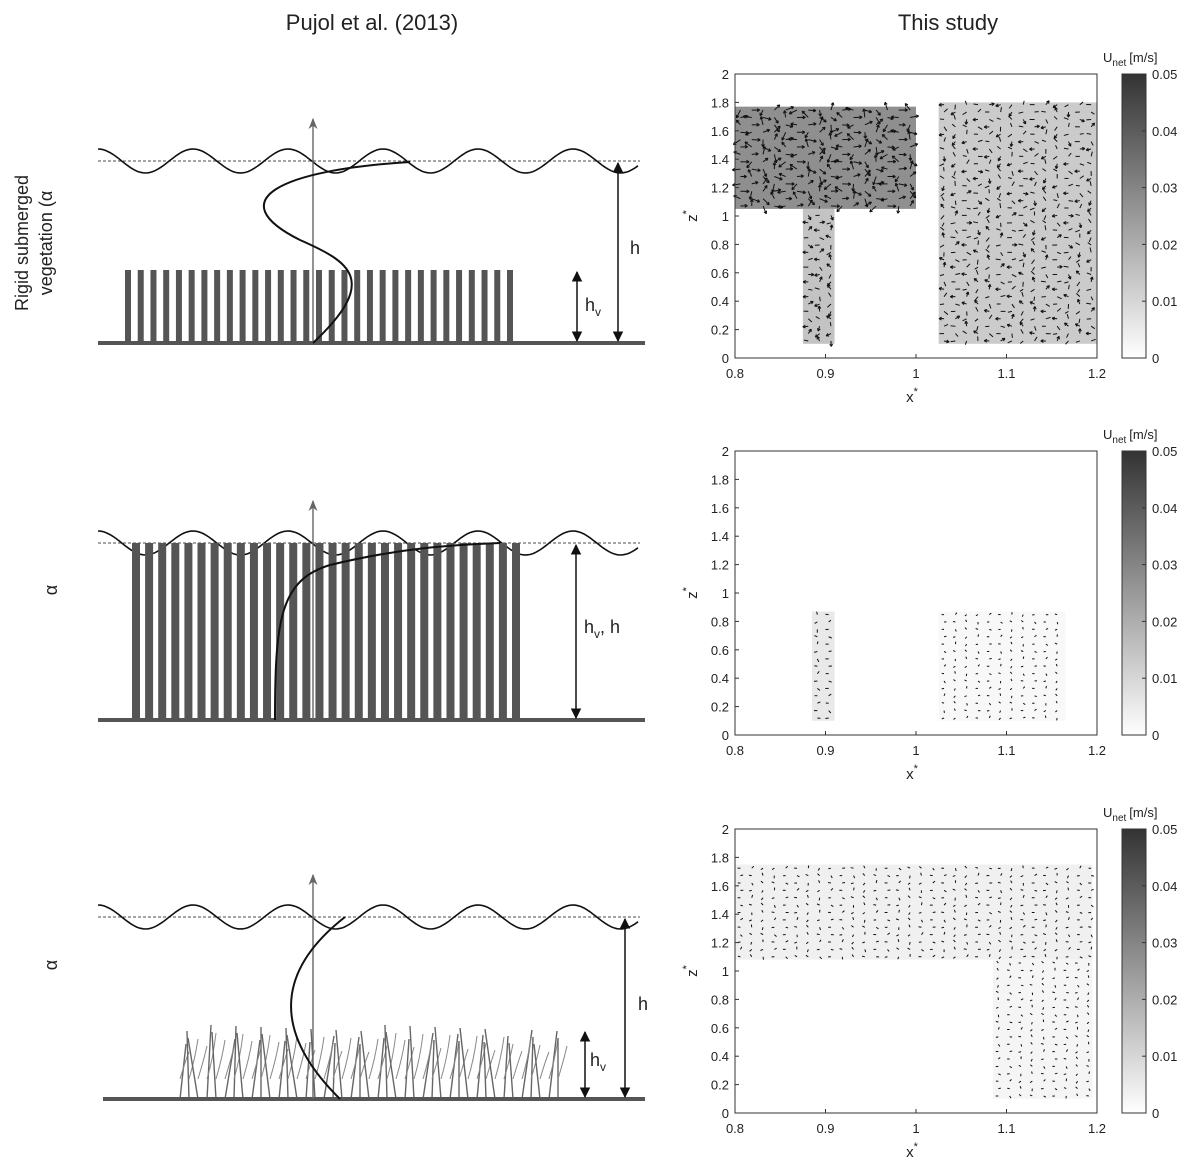  Describe the element at coordinates (387, 631) in the screenshot. I see `velocity-profile` at that location.